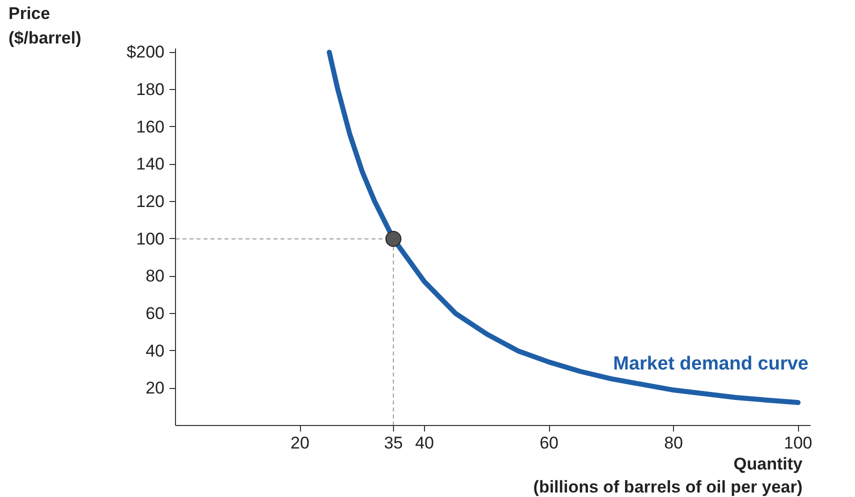 Image resolution: width=855 pixels, height=497 pixels. What do you see at coordinates (300, 443) in the screenshot?
I see `x-tick-label: 20` at bounding box center [300, 443].